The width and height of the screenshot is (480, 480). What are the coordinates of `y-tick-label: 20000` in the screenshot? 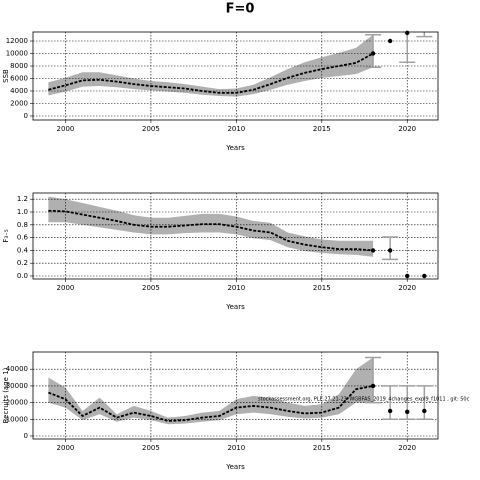 It's located at (17, 403).